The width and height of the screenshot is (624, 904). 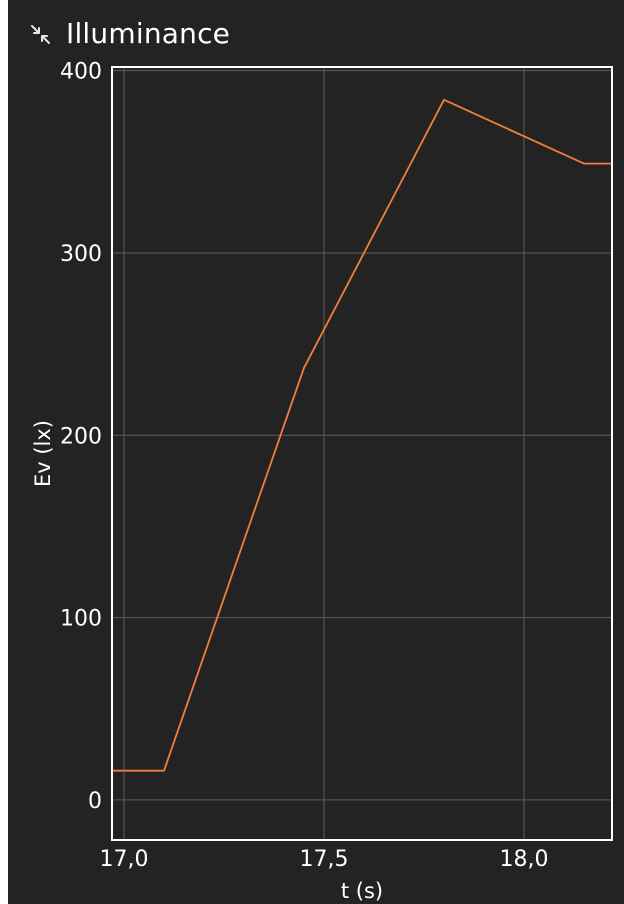 I want to click on x-tick-label: 17,0, so click(x=124, y=859).